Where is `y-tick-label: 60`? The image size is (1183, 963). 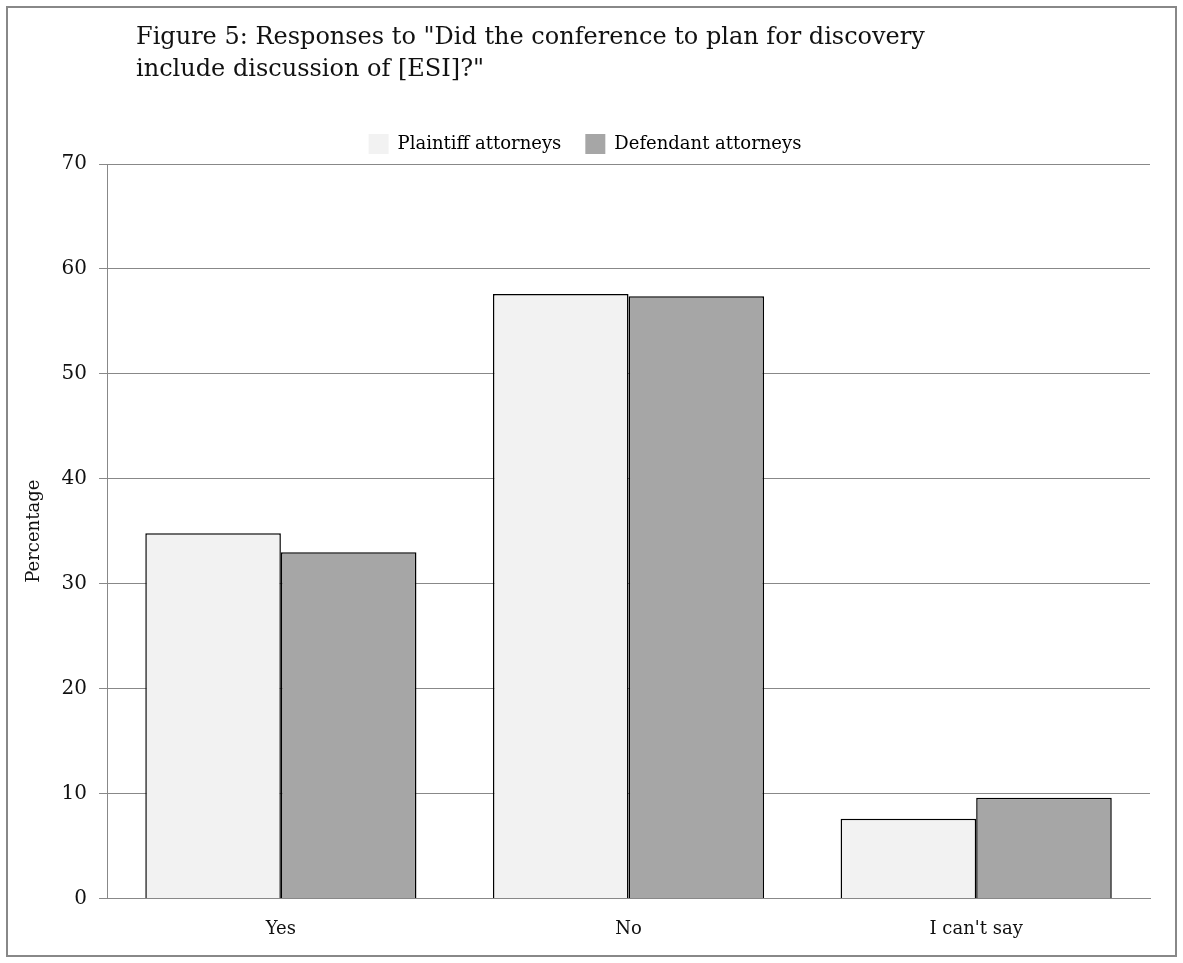
y-tick-label: 60 is located at coordinates (74, 267).